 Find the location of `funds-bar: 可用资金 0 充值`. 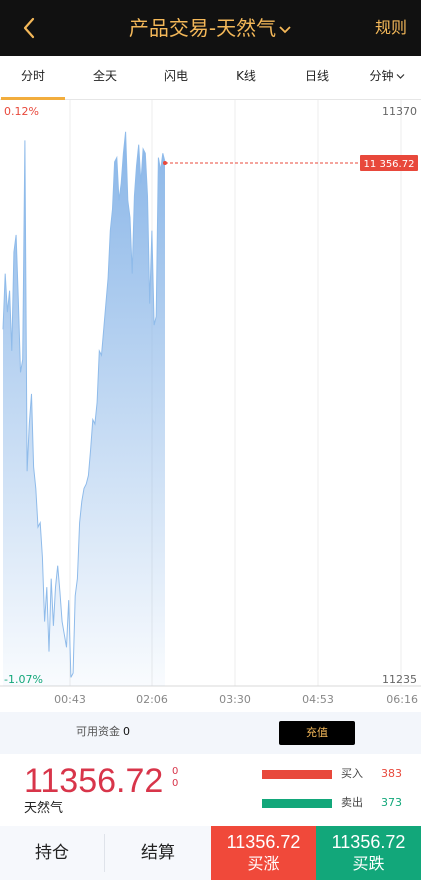

funds-bar: 可用资金 0 充值 is located at coordinates (210, 733).